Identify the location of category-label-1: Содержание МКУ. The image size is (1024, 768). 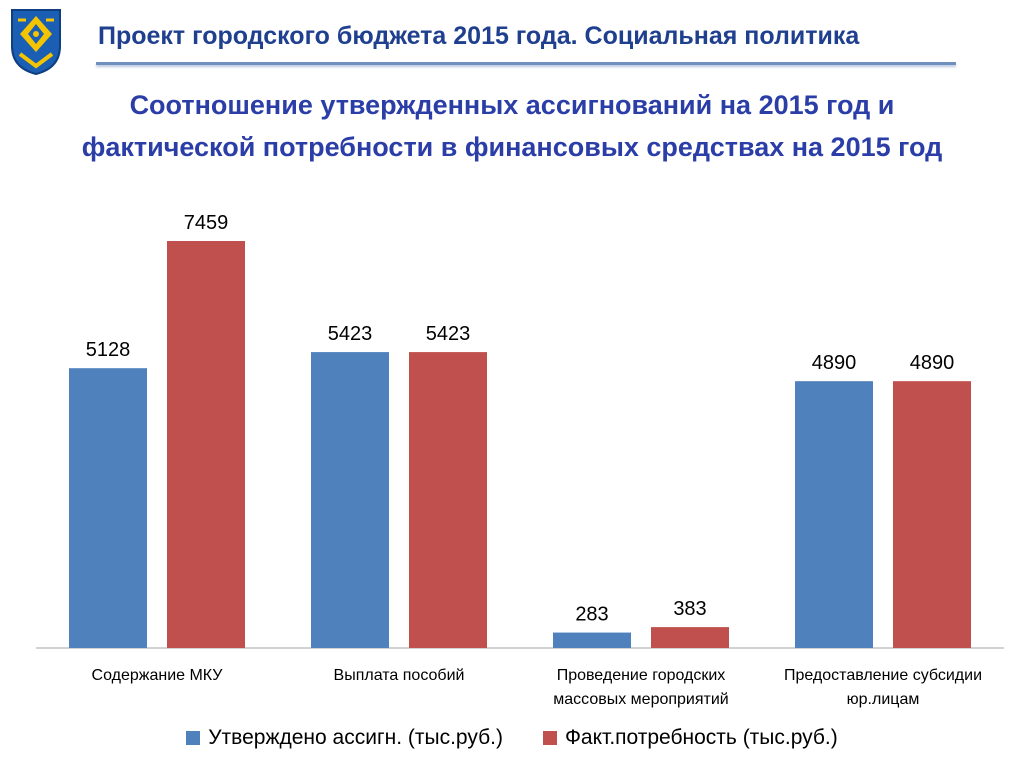
(157, 676).